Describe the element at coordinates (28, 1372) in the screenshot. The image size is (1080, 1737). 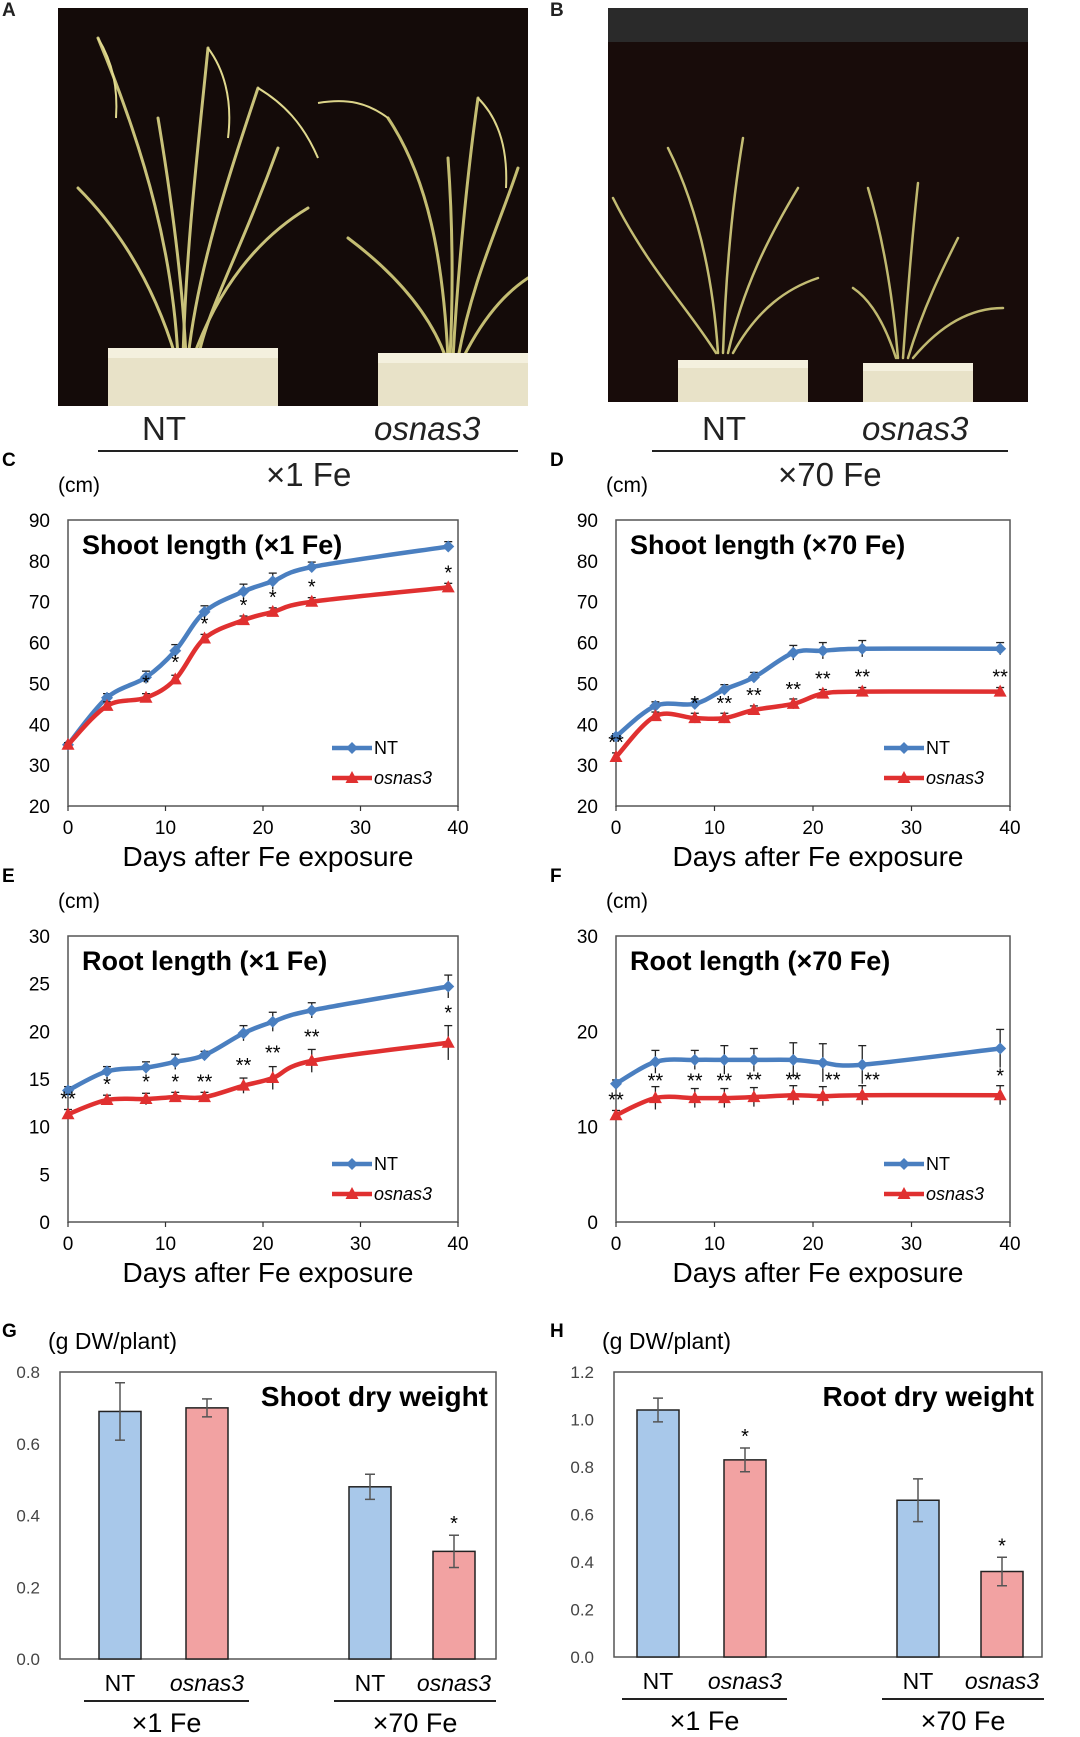
I see `y-tick-label: 0.8` at that location.